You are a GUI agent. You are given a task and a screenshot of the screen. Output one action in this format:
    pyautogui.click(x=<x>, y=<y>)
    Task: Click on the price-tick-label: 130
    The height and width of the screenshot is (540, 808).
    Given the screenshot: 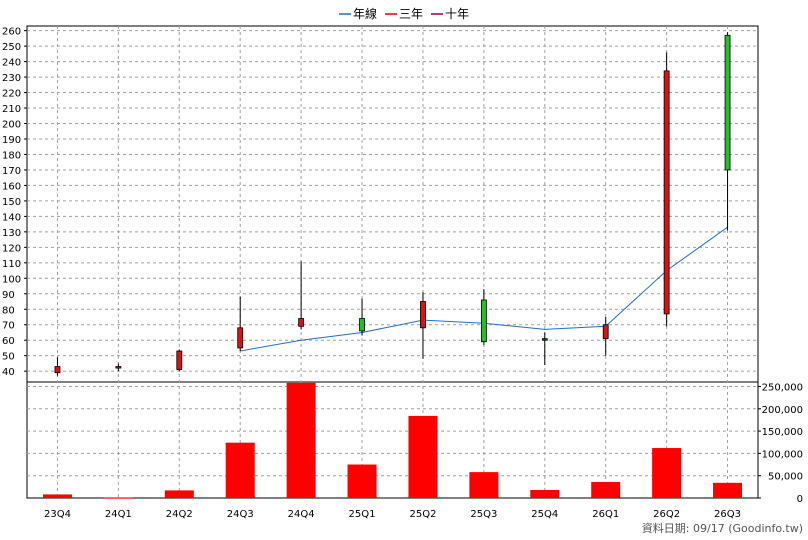 What is the action you would take?
    pyautogui.click(x=11, y=233)
    